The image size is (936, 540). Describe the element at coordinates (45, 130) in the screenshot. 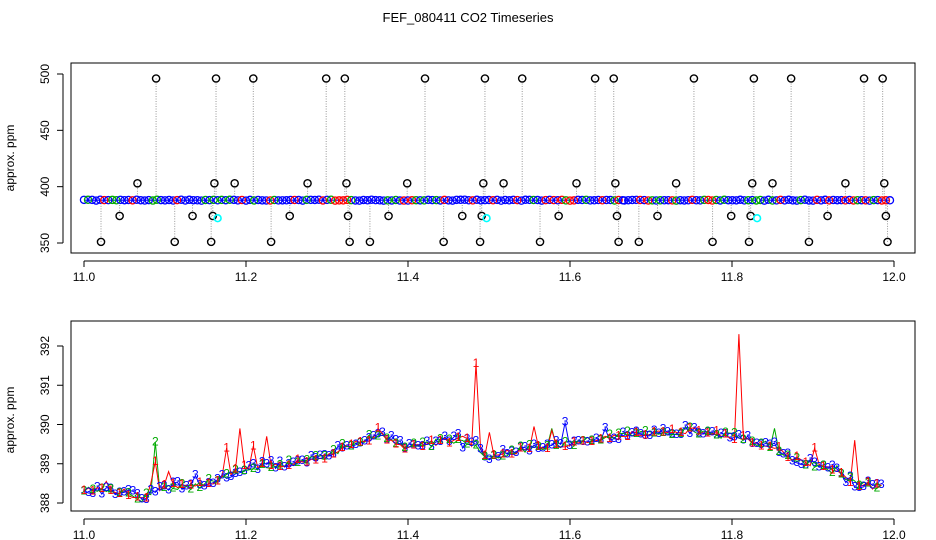

I see `top-y-tick-label: 450` at that location.